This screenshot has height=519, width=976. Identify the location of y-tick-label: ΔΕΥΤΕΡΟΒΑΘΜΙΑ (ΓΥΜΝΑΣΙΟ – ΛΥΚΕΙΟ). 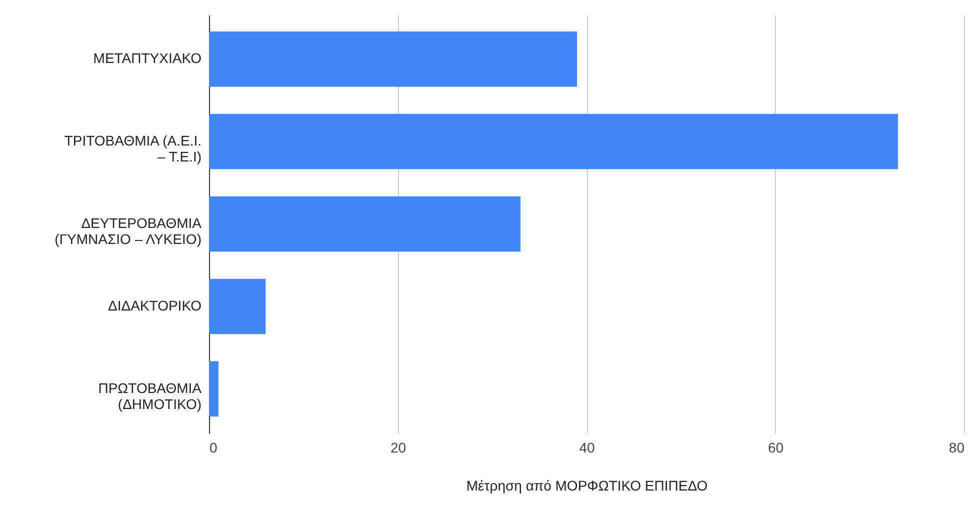
(128, 231).